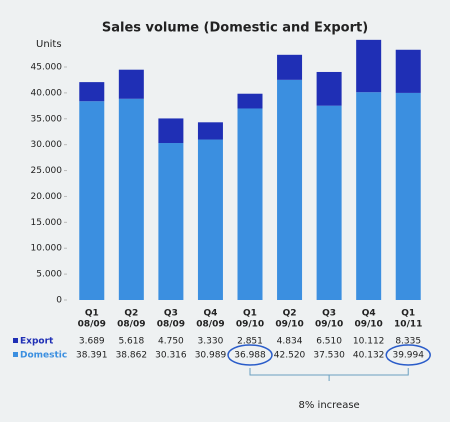 The height and width of the screenshot is (422, 450). I want to click on y-tick-label: 25.000, so click(47, 171).